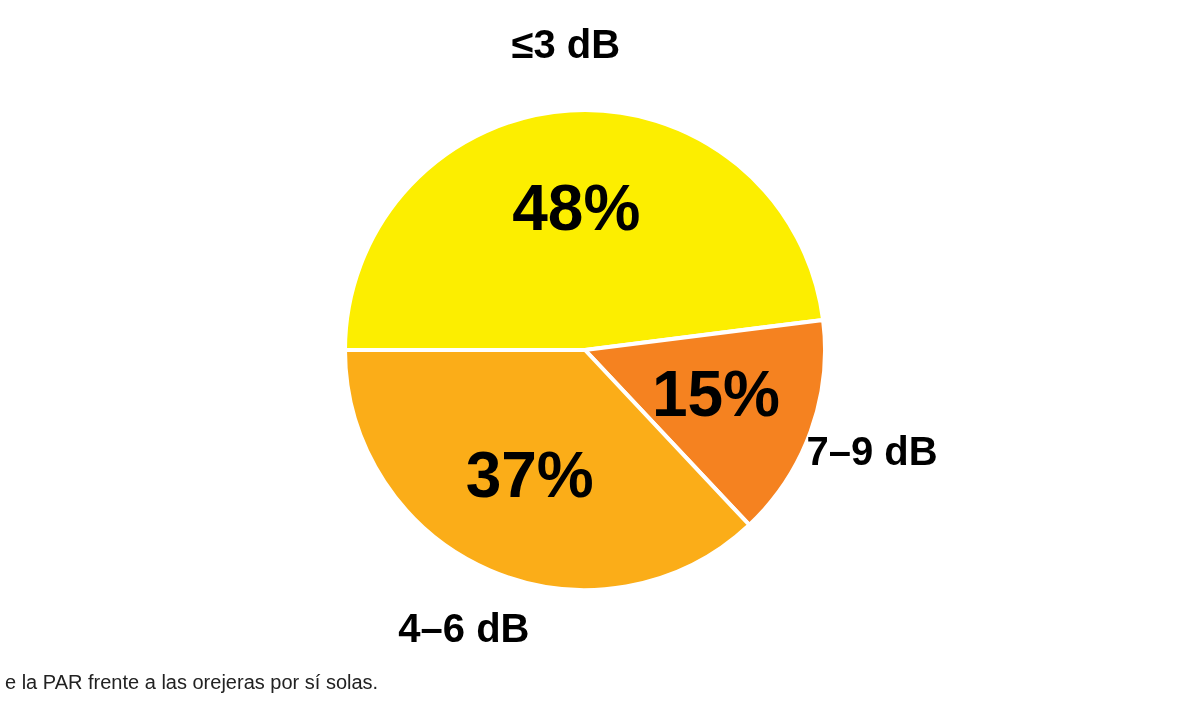 The height and width of the screenshot is (707, 1183). I want to click on slice-label: 4–6 dB, so click(464, 627).